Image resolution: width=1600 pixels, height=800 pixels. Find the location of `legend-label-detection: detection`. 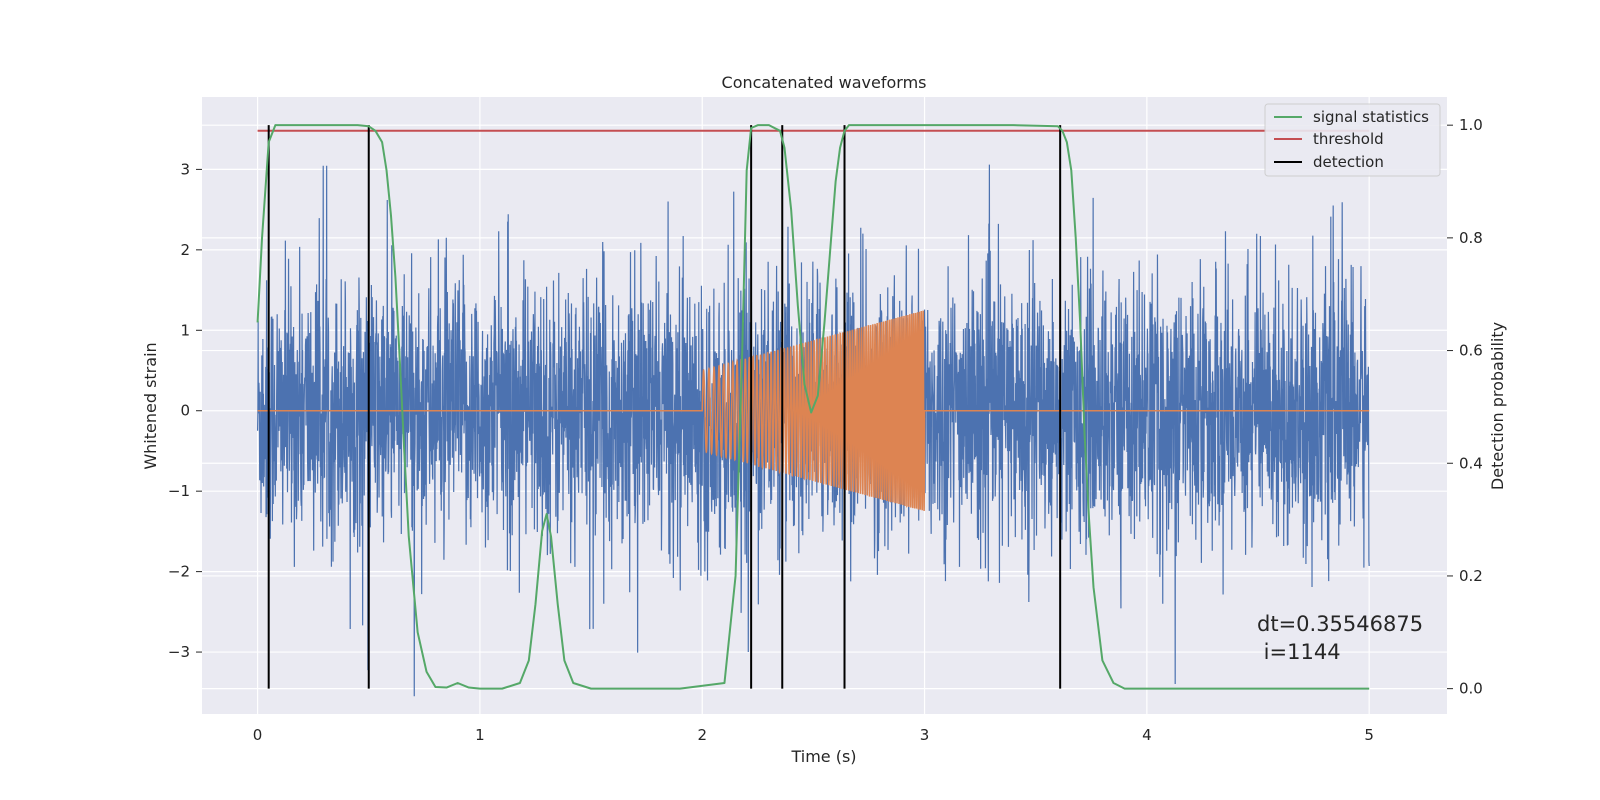

legend-label-detection: detection is located at coordinates (1348, 162).